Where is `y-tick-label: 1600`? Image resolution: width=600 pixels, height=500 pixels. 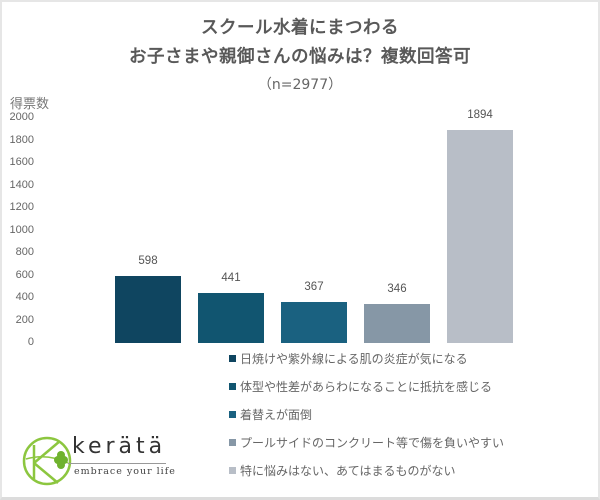
y-tick-label: 1600 is located at coordinates (21, 162).